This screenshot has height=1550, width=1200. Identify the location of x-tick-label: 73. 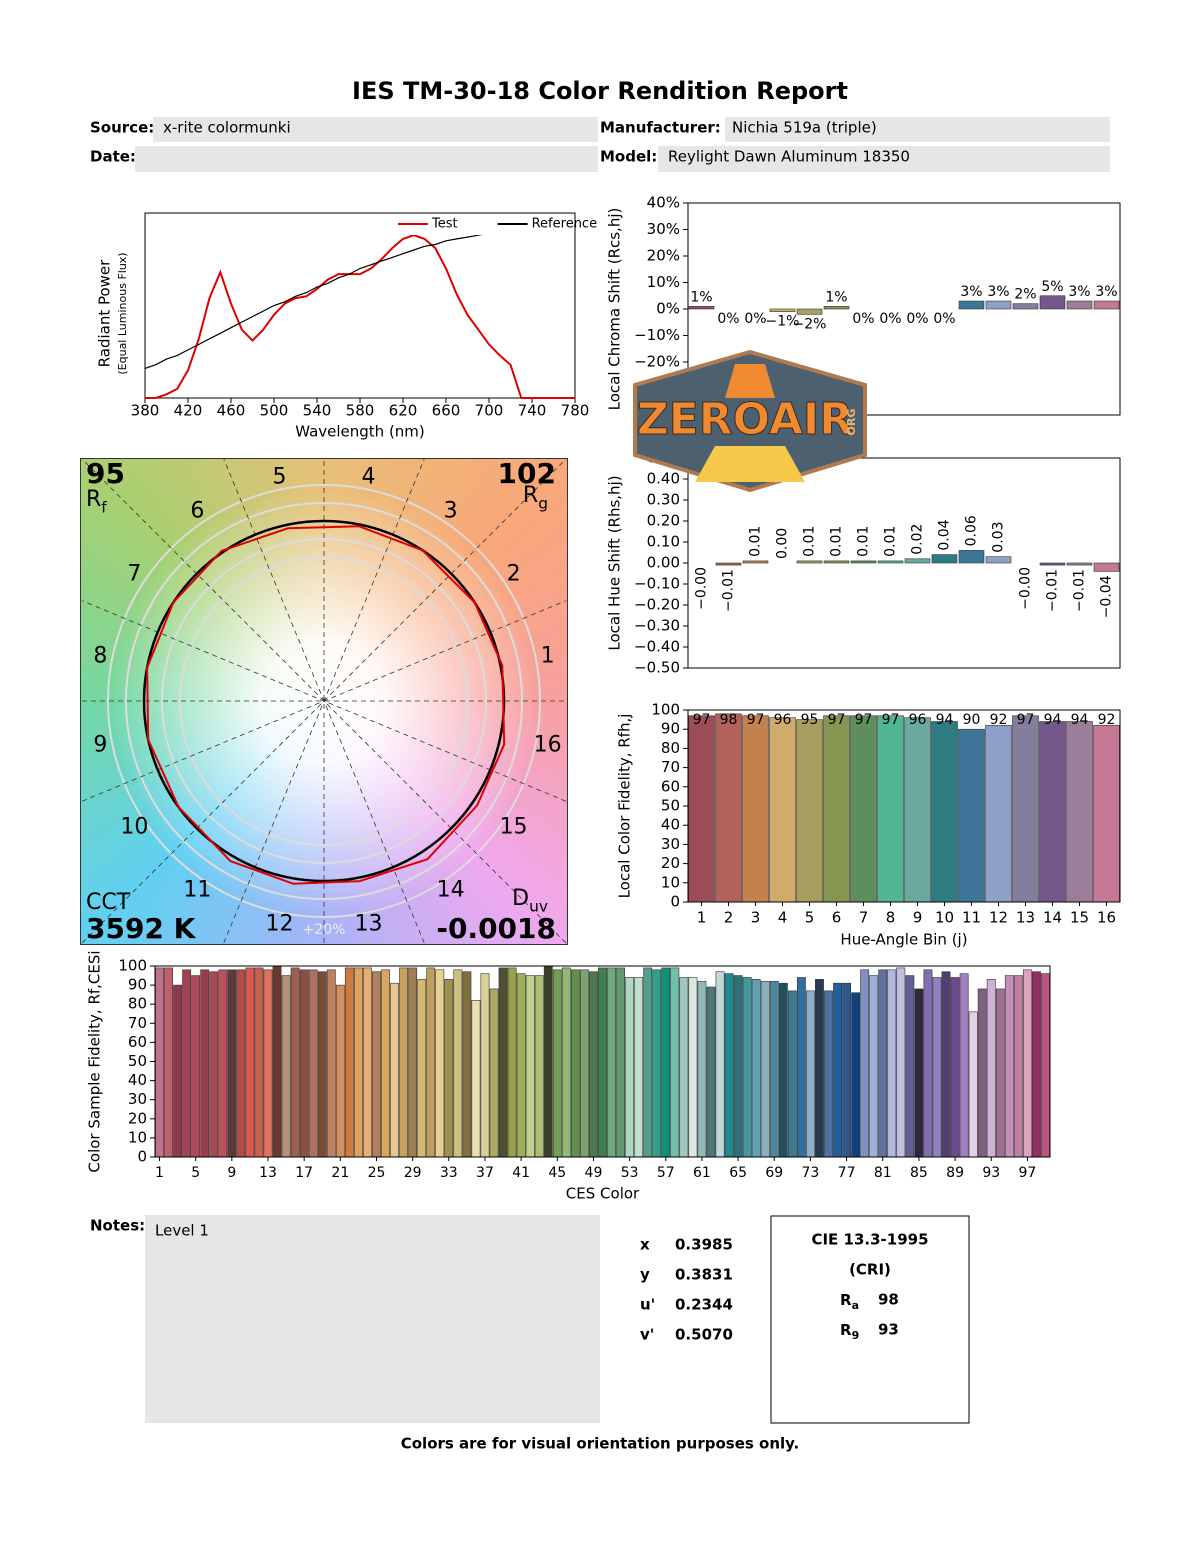
(811, 1173).